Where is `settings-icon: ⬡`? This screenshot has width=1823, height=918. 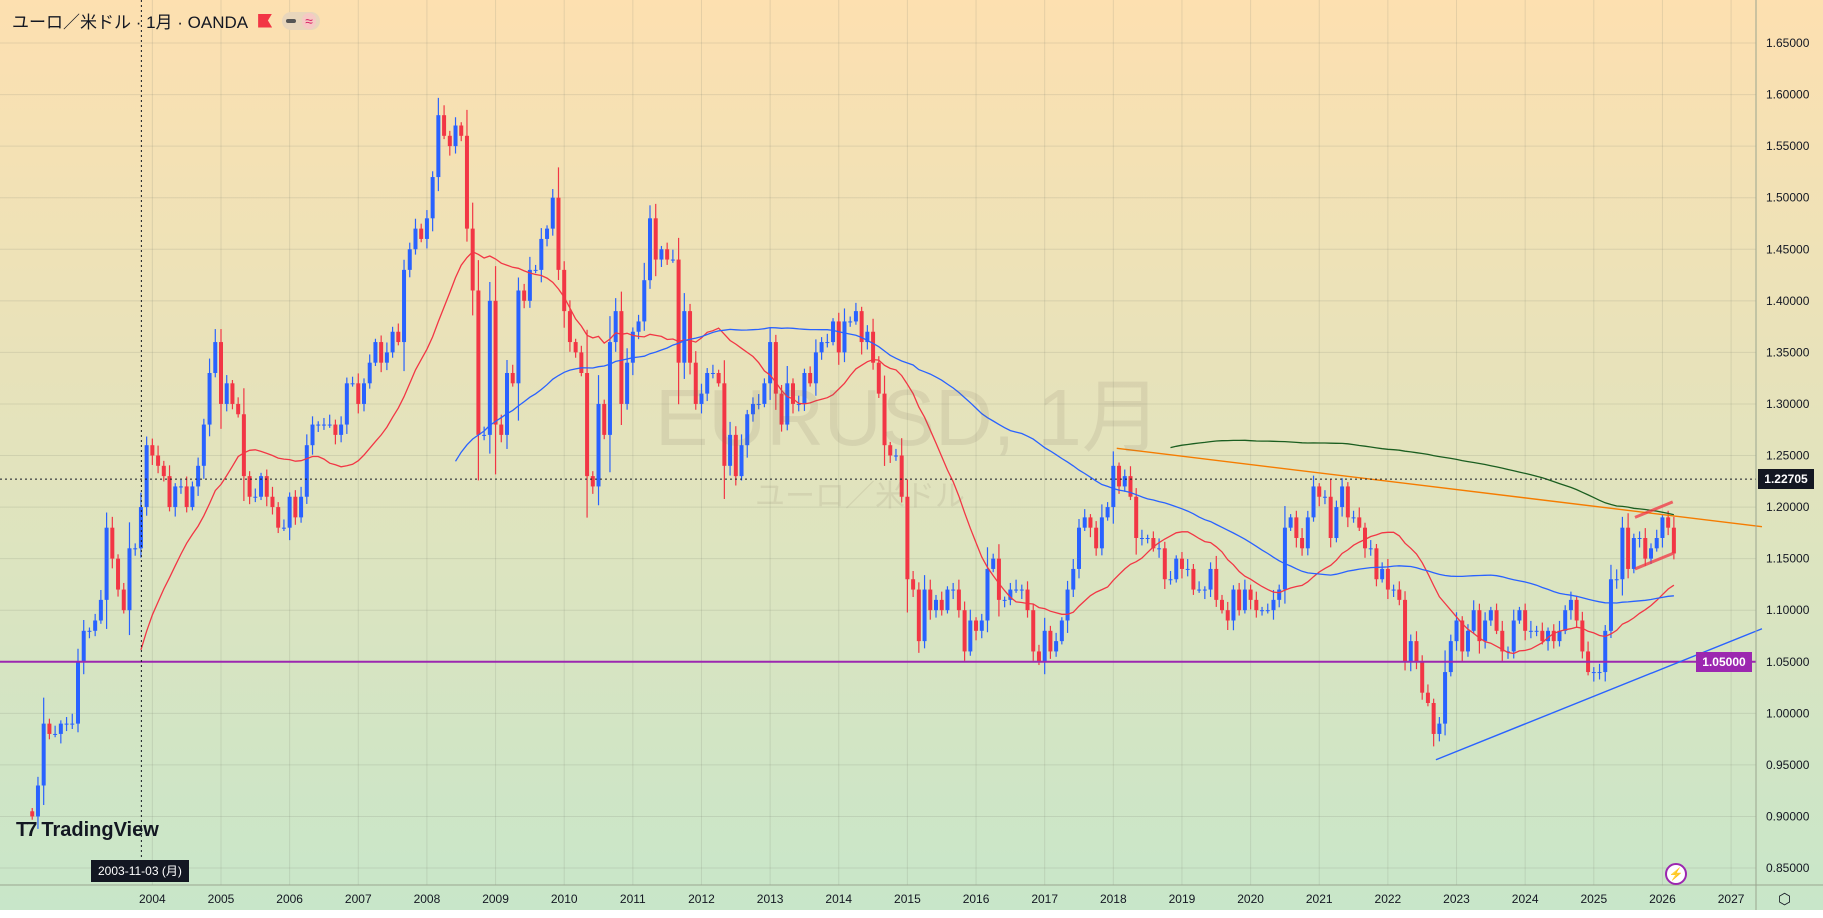 settings-icon: ⬡ is located at coordinates (1785, 899).